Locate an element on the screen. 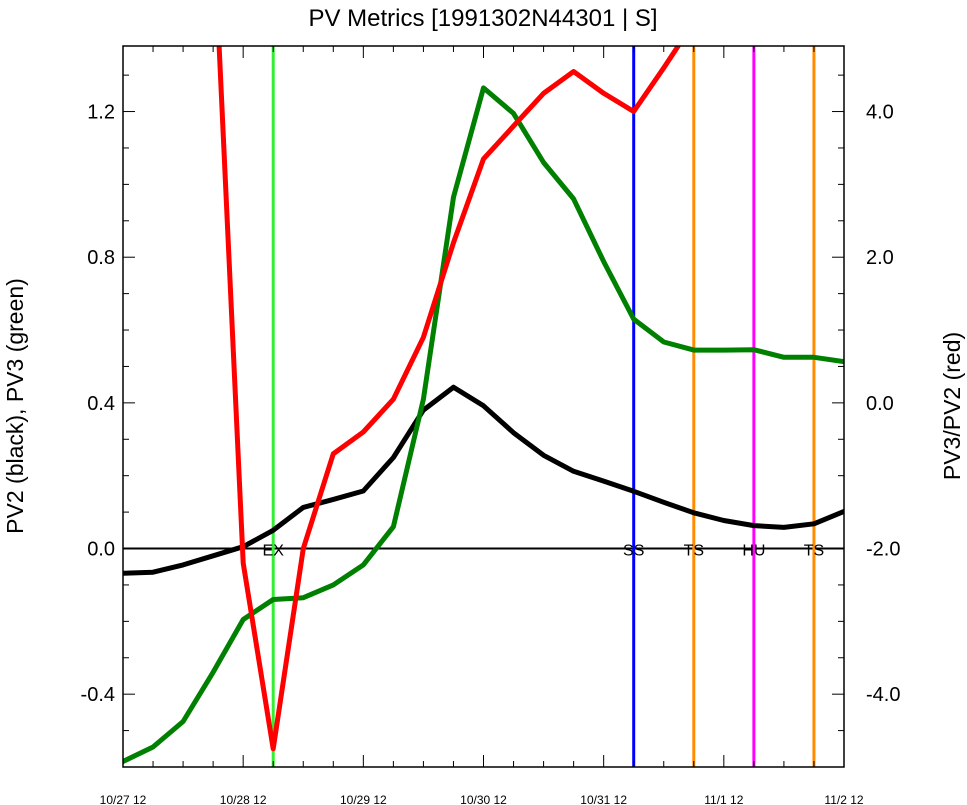 The width and height of the screenshot is (967, 805). event-marker-hu-label: HU is located at coordinates (753, 551).